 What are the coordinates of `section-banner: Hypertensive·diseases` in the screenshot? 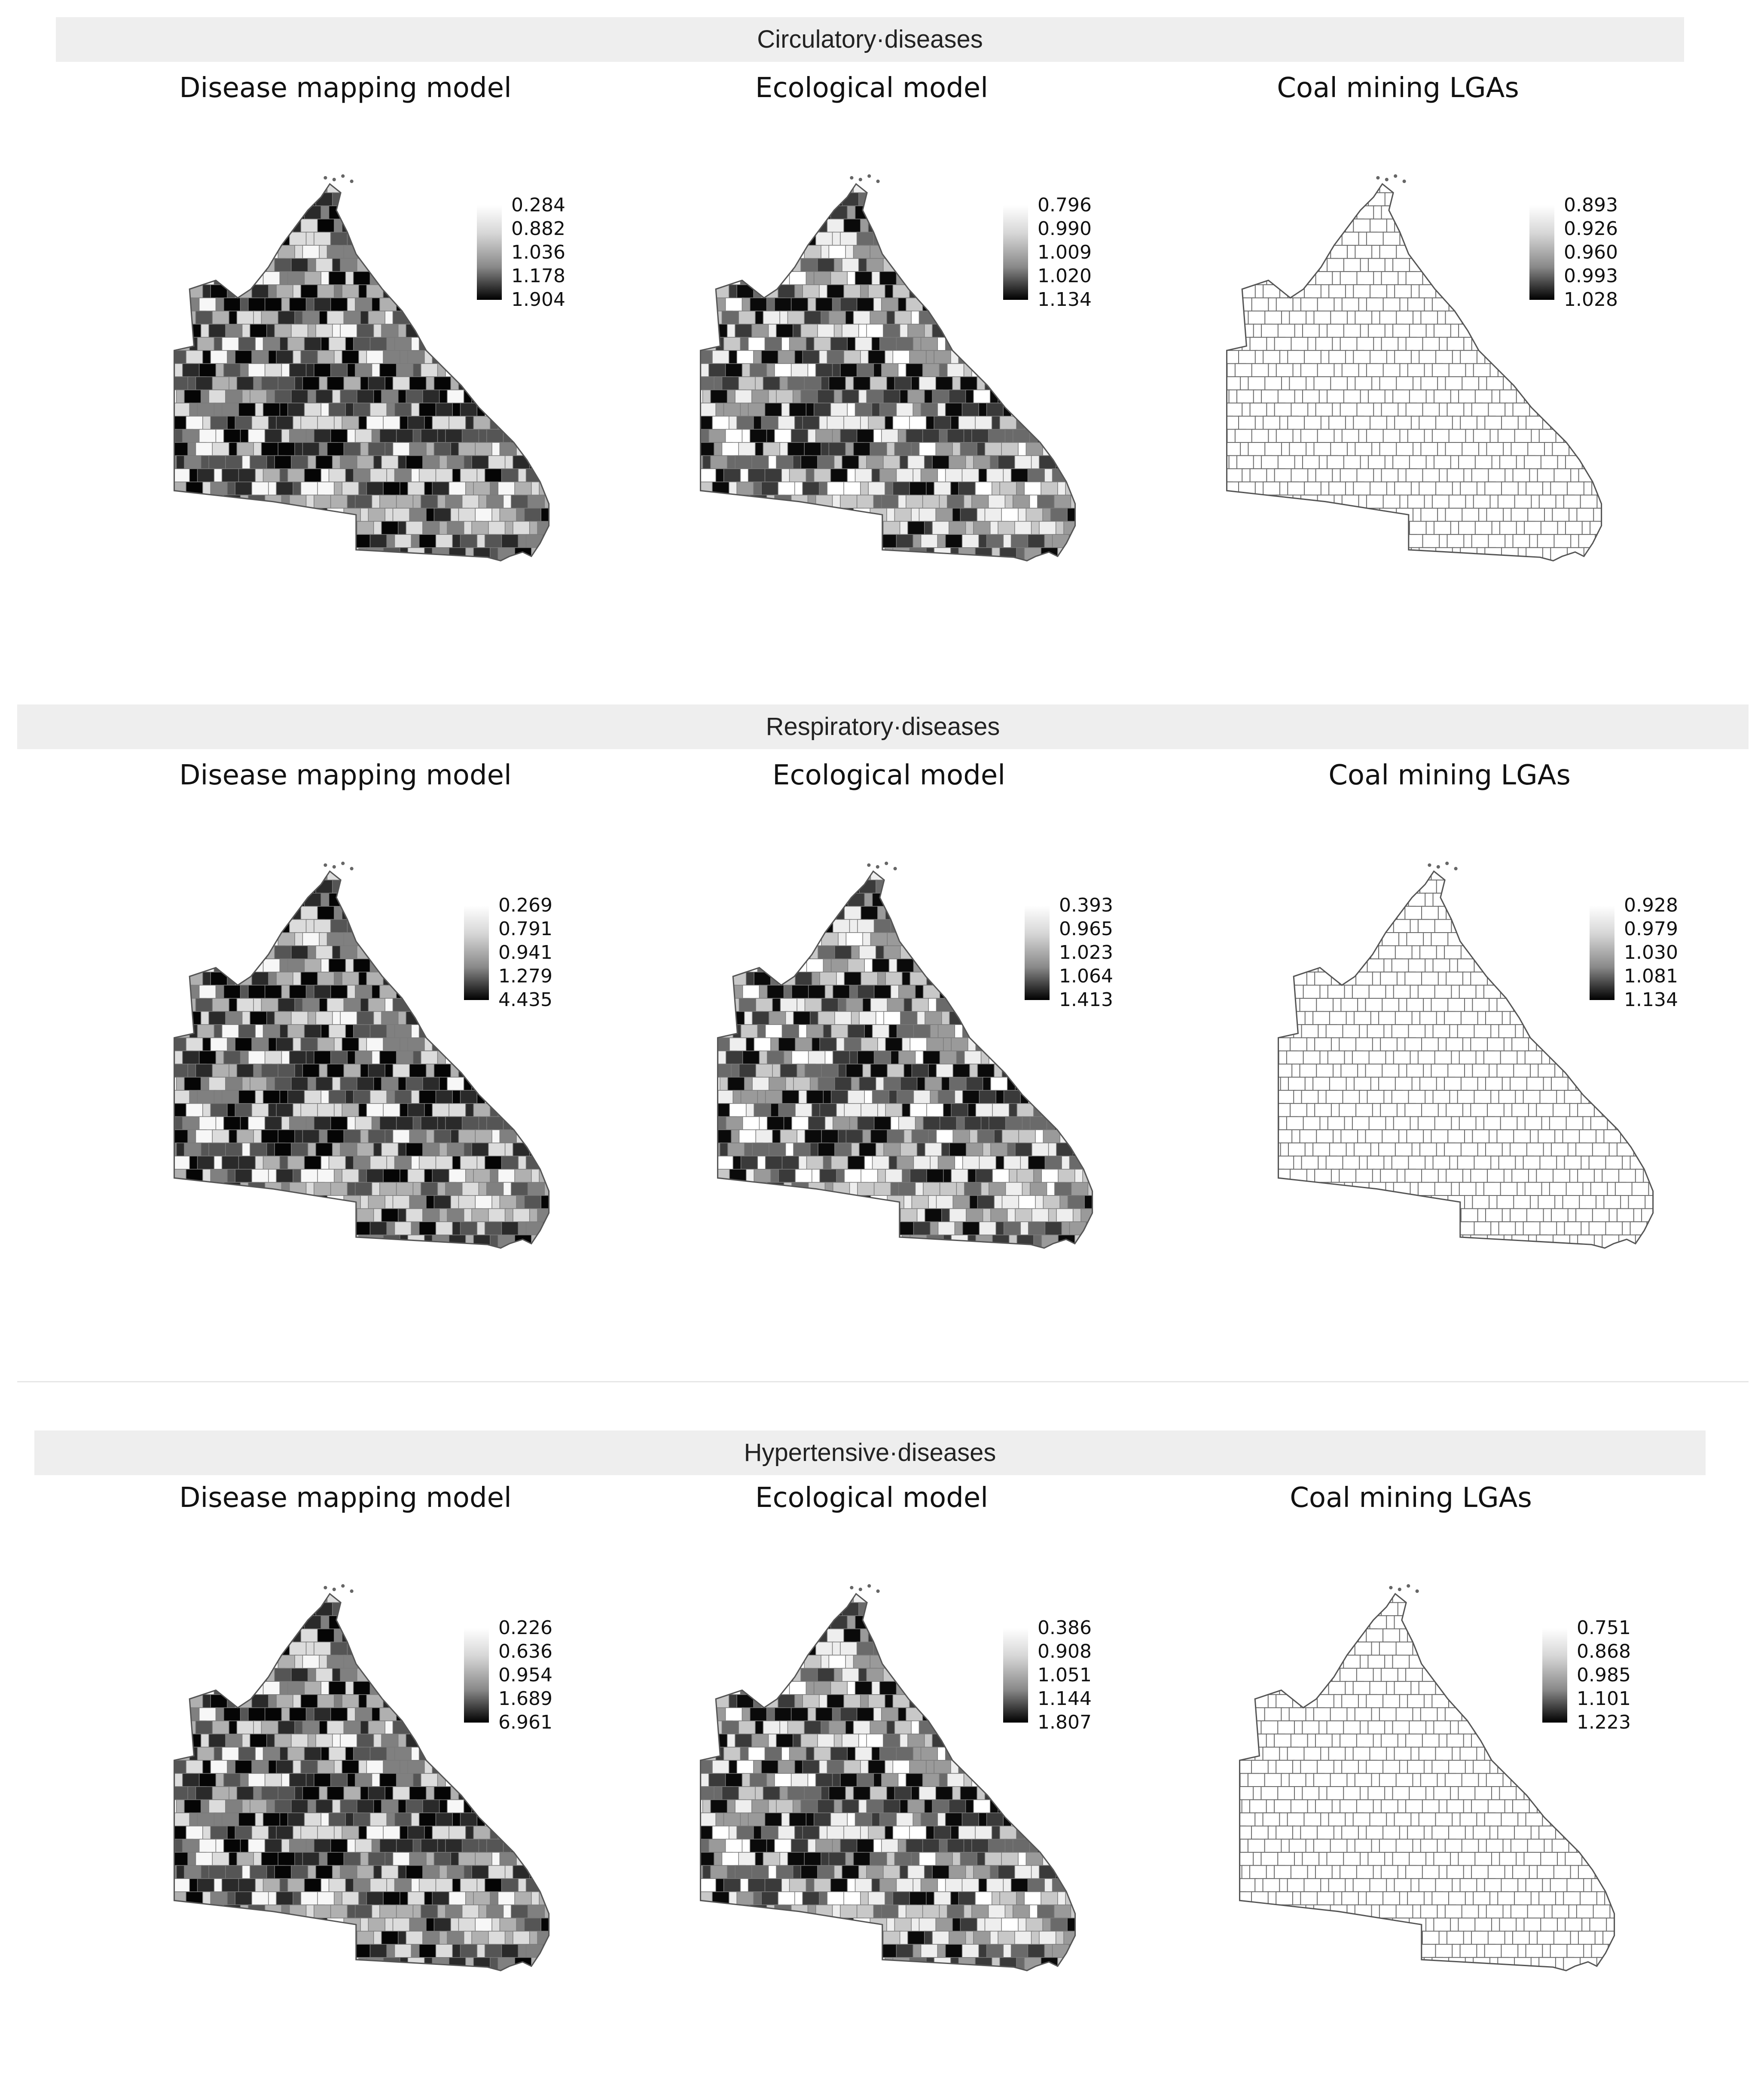 It's located at (870, 1453).